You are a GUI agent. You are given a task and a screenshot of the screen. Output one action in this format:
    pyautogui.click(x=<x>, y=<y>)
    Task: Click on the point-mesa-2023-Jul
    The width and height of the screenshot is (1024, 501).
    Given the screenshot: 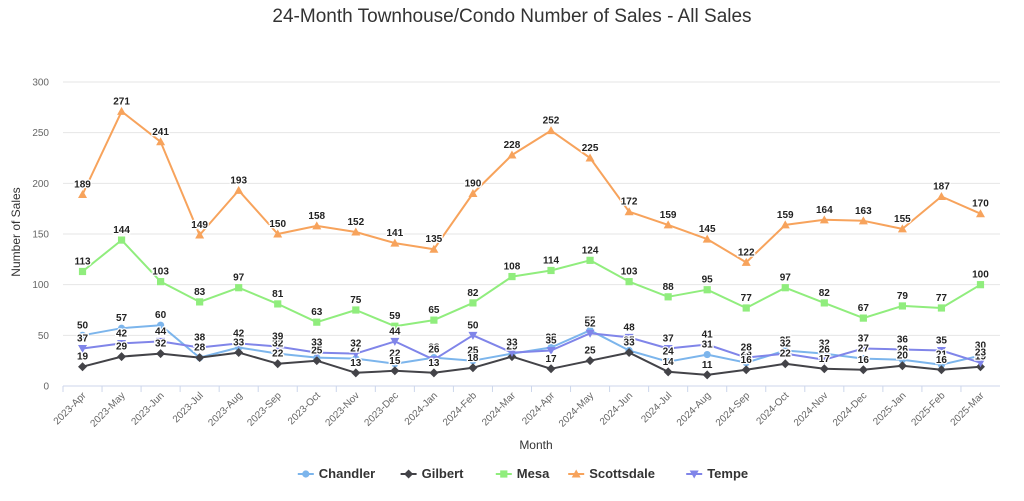 What is the action you would take?
    pyautogui.click(x=200, y=302)
    